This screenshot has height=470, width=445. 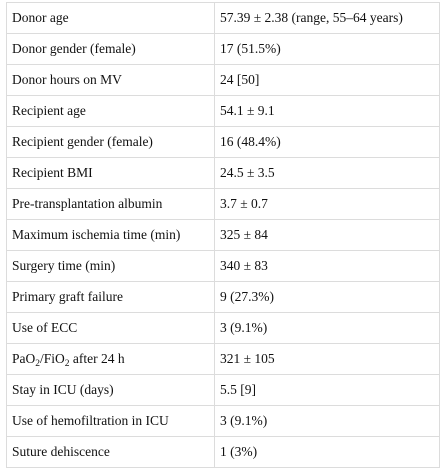 I want to click on row-label: Suture dehiscence, so click(x=110, y=452).